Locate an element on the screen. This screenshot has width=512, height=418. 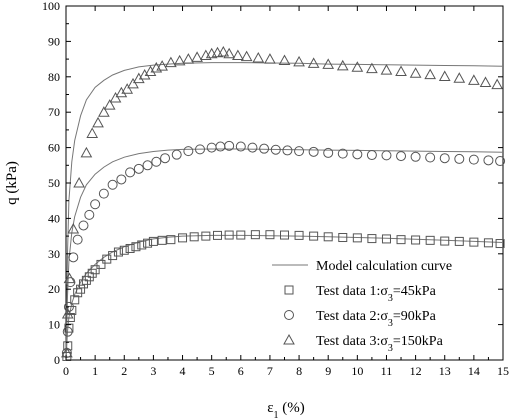
x-axis-title-unit: (%) is located at coordinates (292, 408).